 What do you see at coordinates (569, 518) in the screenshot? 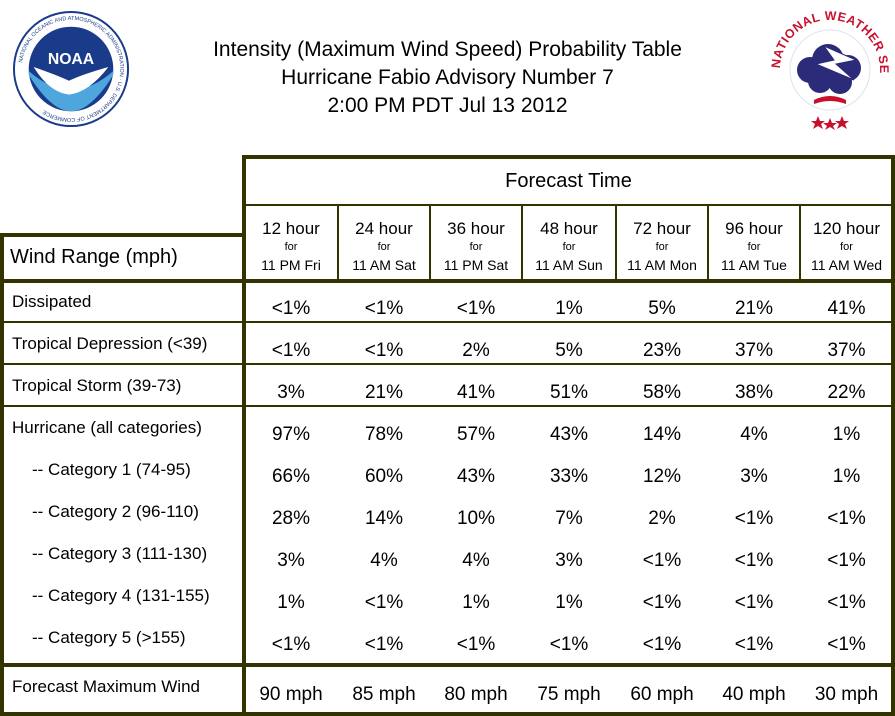
I see `table-cell: 7%` at bounding box center [569, 518].